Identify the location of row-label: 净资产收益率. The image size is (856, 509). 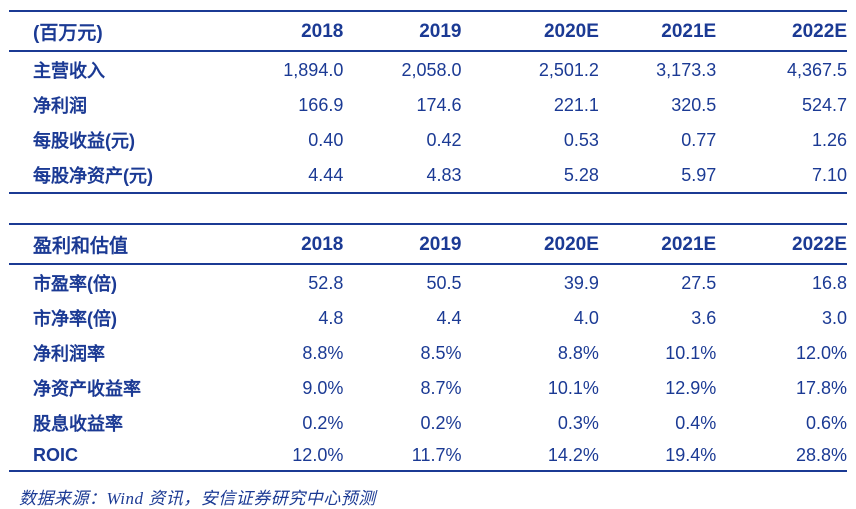
(87, 389).